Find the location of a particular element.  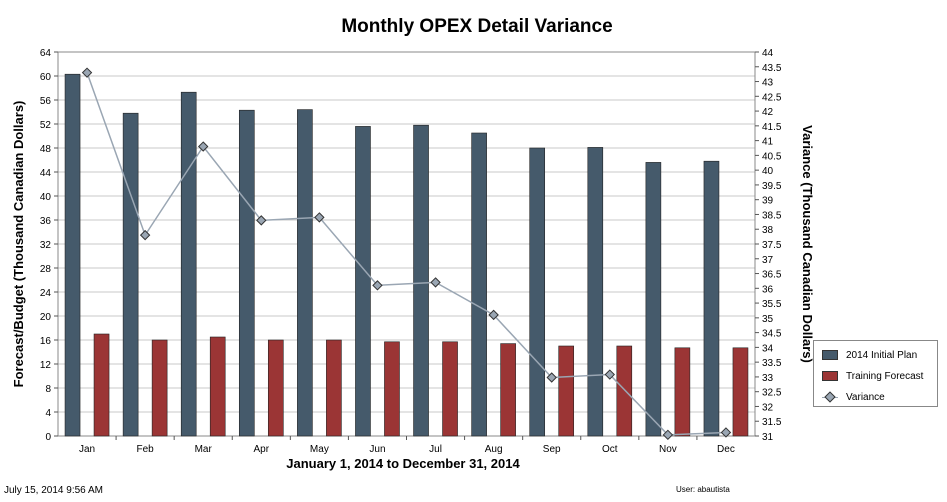

y2-axis-label: Variance (Thousand Canadian Dollars) is located at coordinates (807, 244).